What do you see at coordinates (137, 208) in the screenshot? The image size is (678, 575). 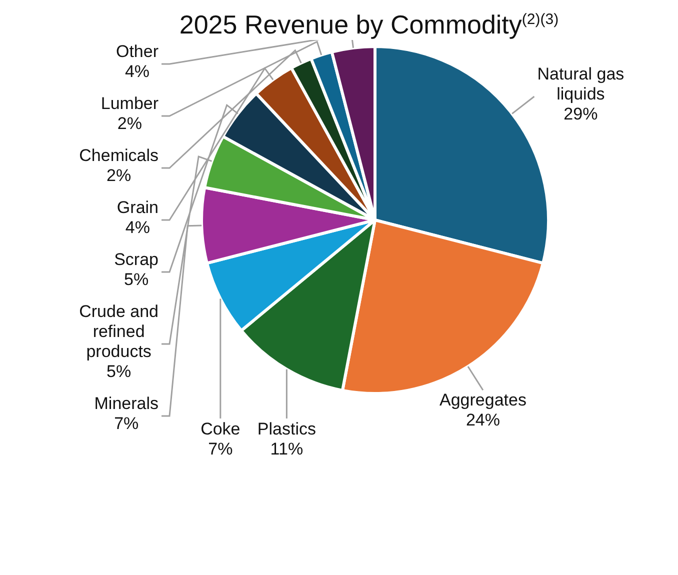 I see `slice-label: Grain` at bounding box center [137, 208].